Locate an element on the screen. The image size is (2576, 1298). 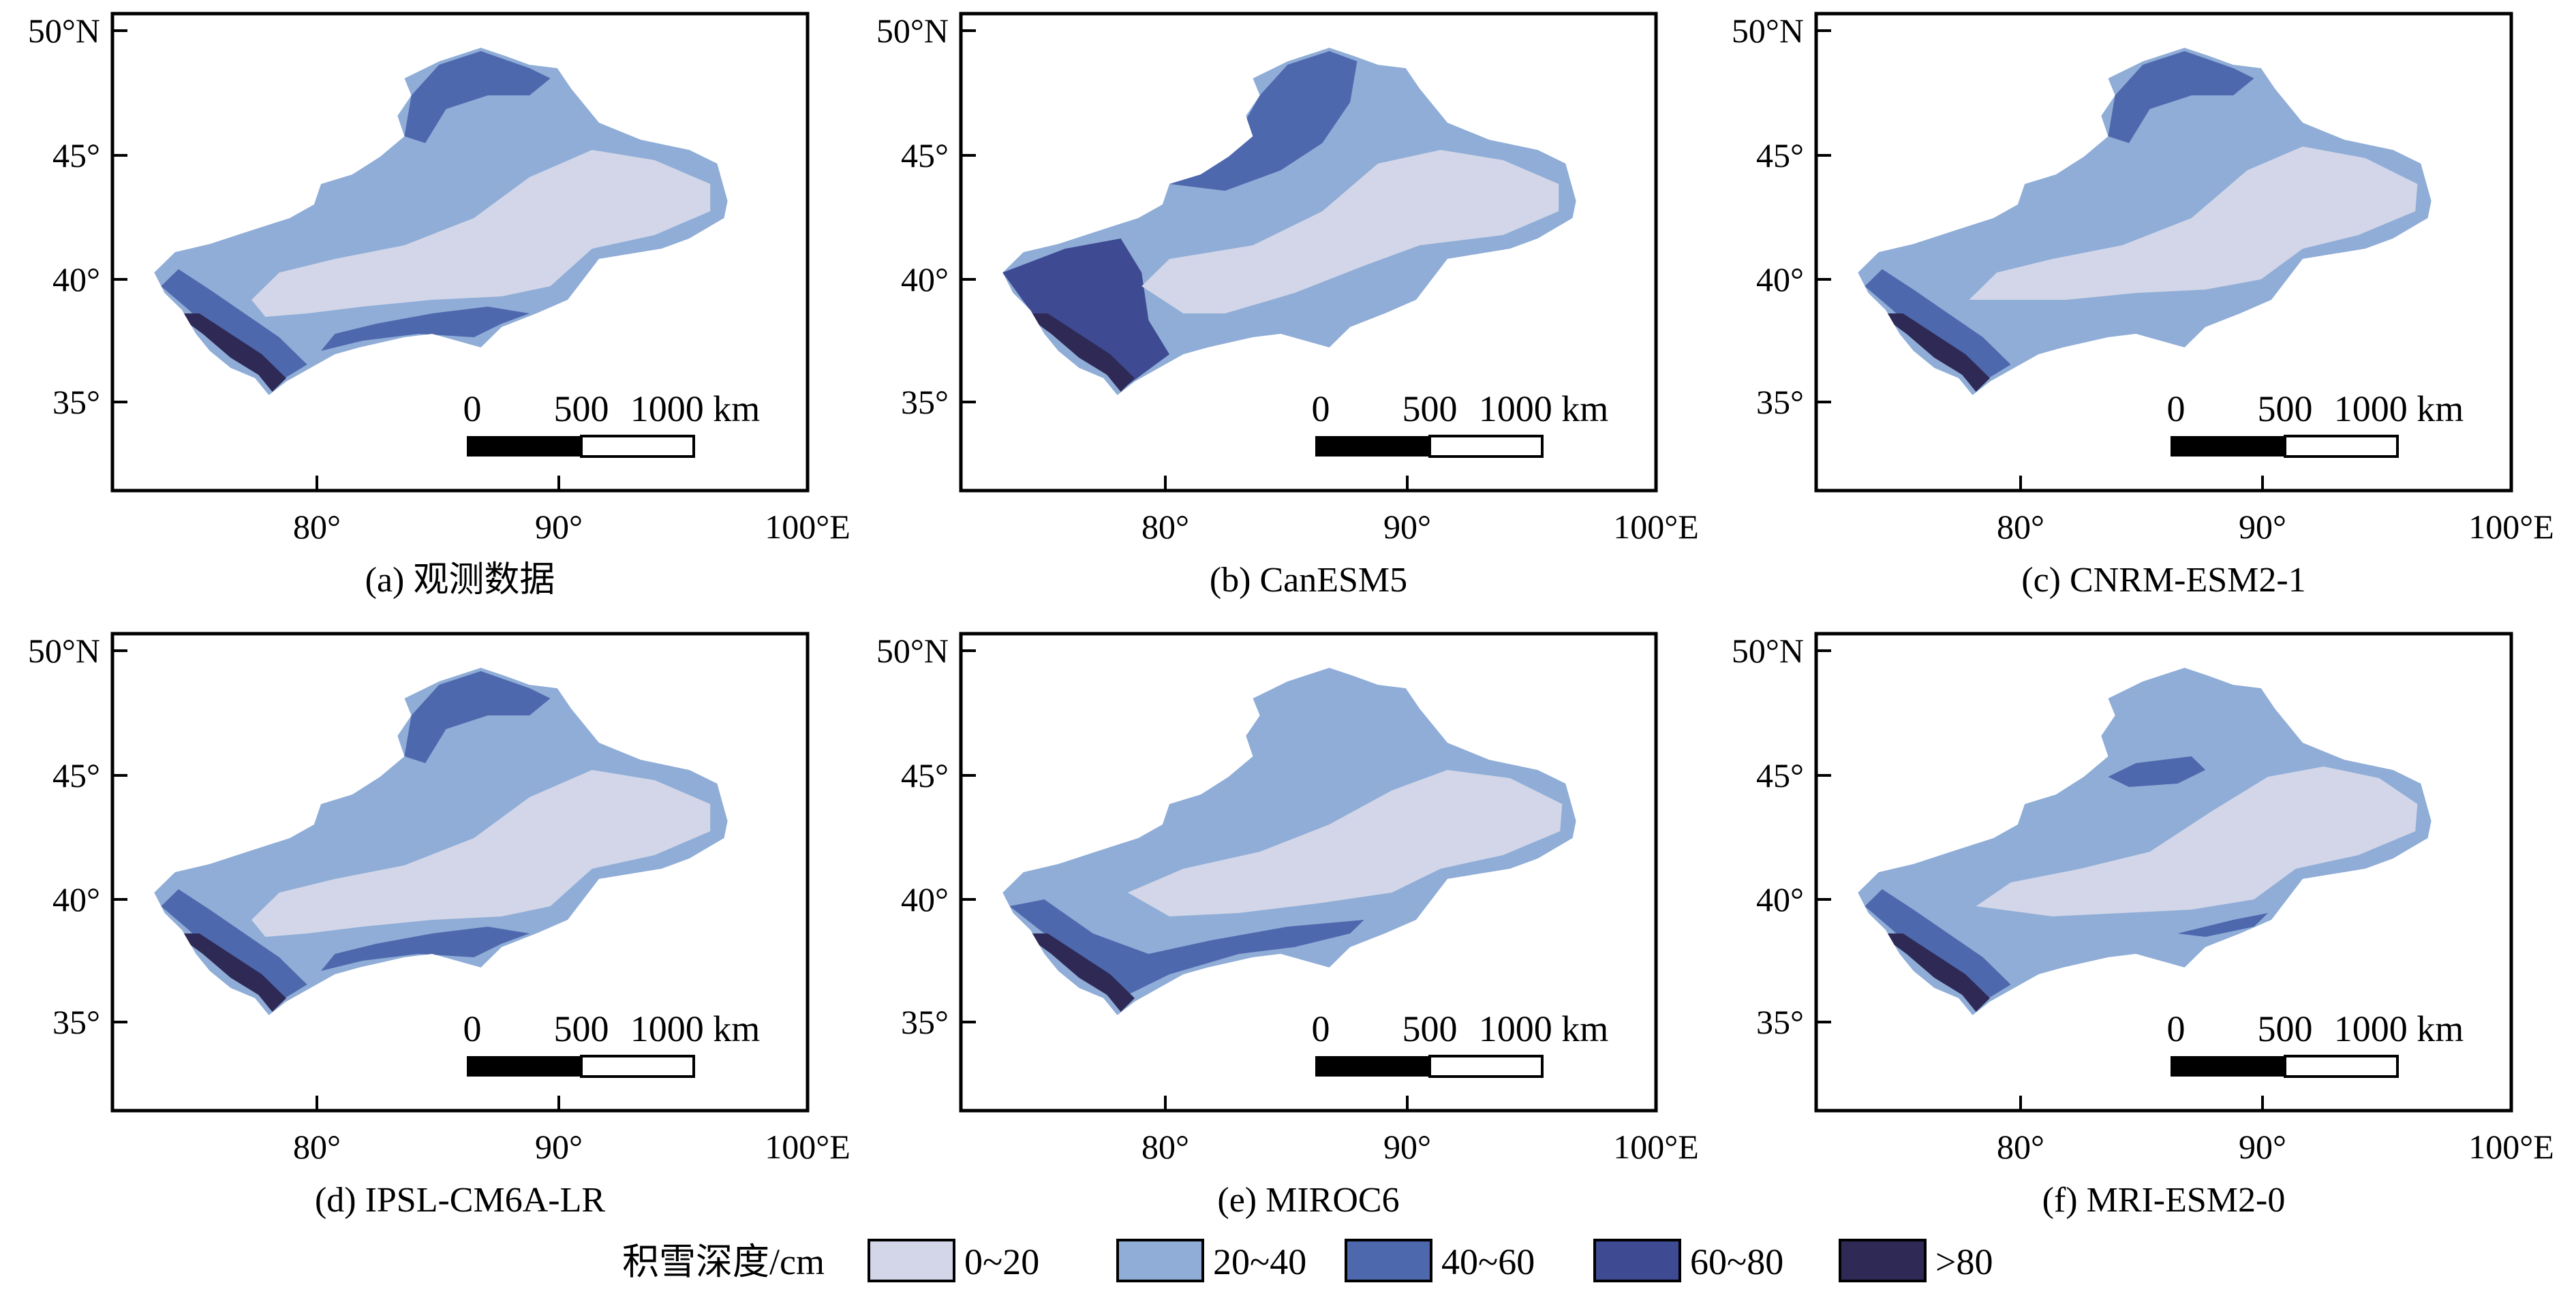
legend: 积雪深度/cm 0~20 20~40 40~60 60~80 >80 is located at coordinates (1307, 1260).